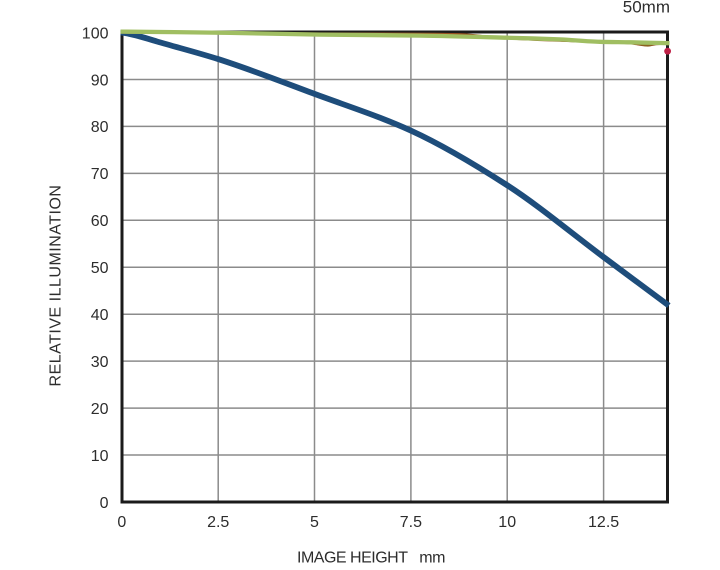  What do you see at coordinates (100, 409) in the screenshot?
I see `svg-text: 20` at bounding box center [100, 409].